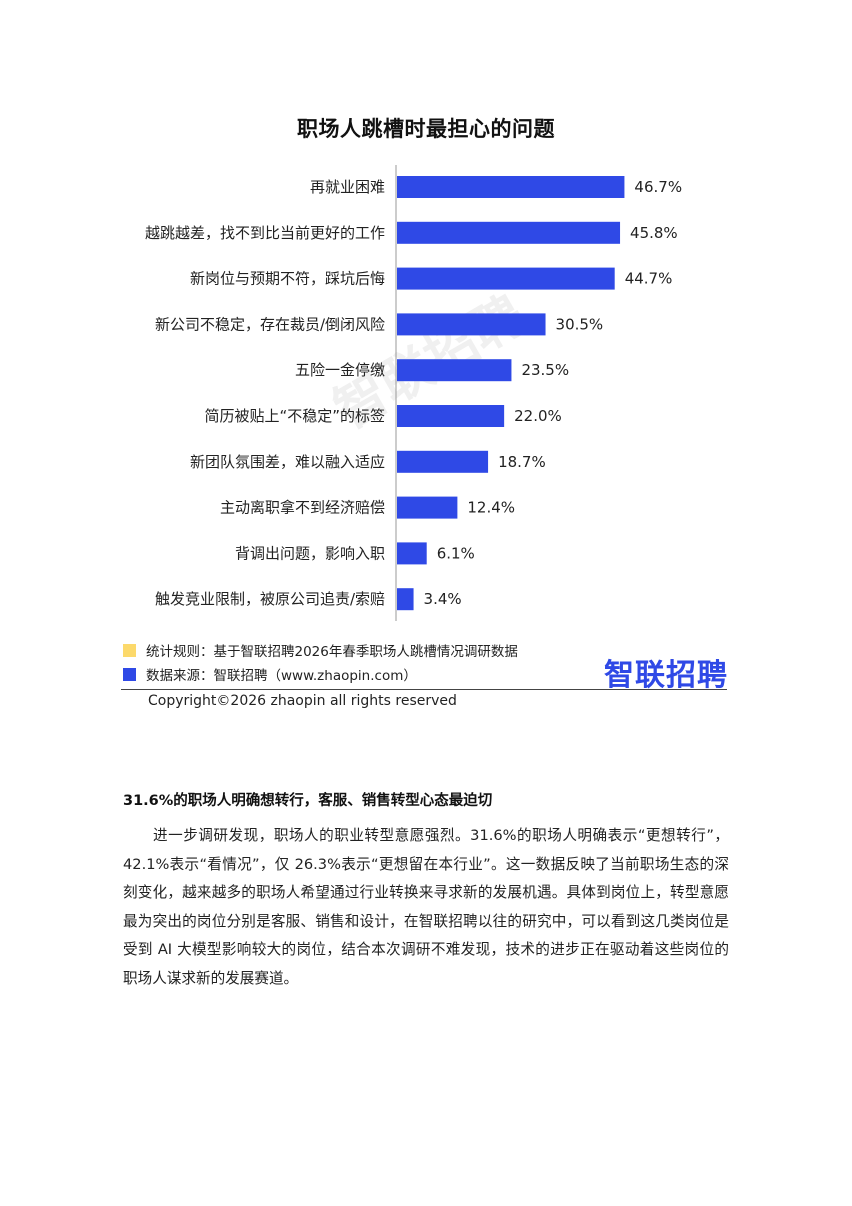 This screenshot has width=852, height=1206. Describe the element at coordinates (294, 416) in the screenshot. I see `category-label-5: 简历被贴上“不稳定”的标签` at that location.